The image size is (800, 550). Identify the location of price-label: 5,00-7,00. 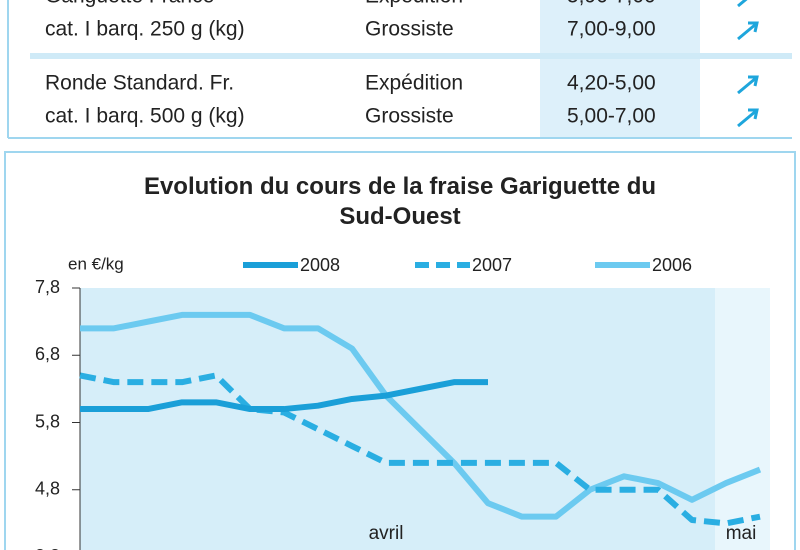
(611, 116).